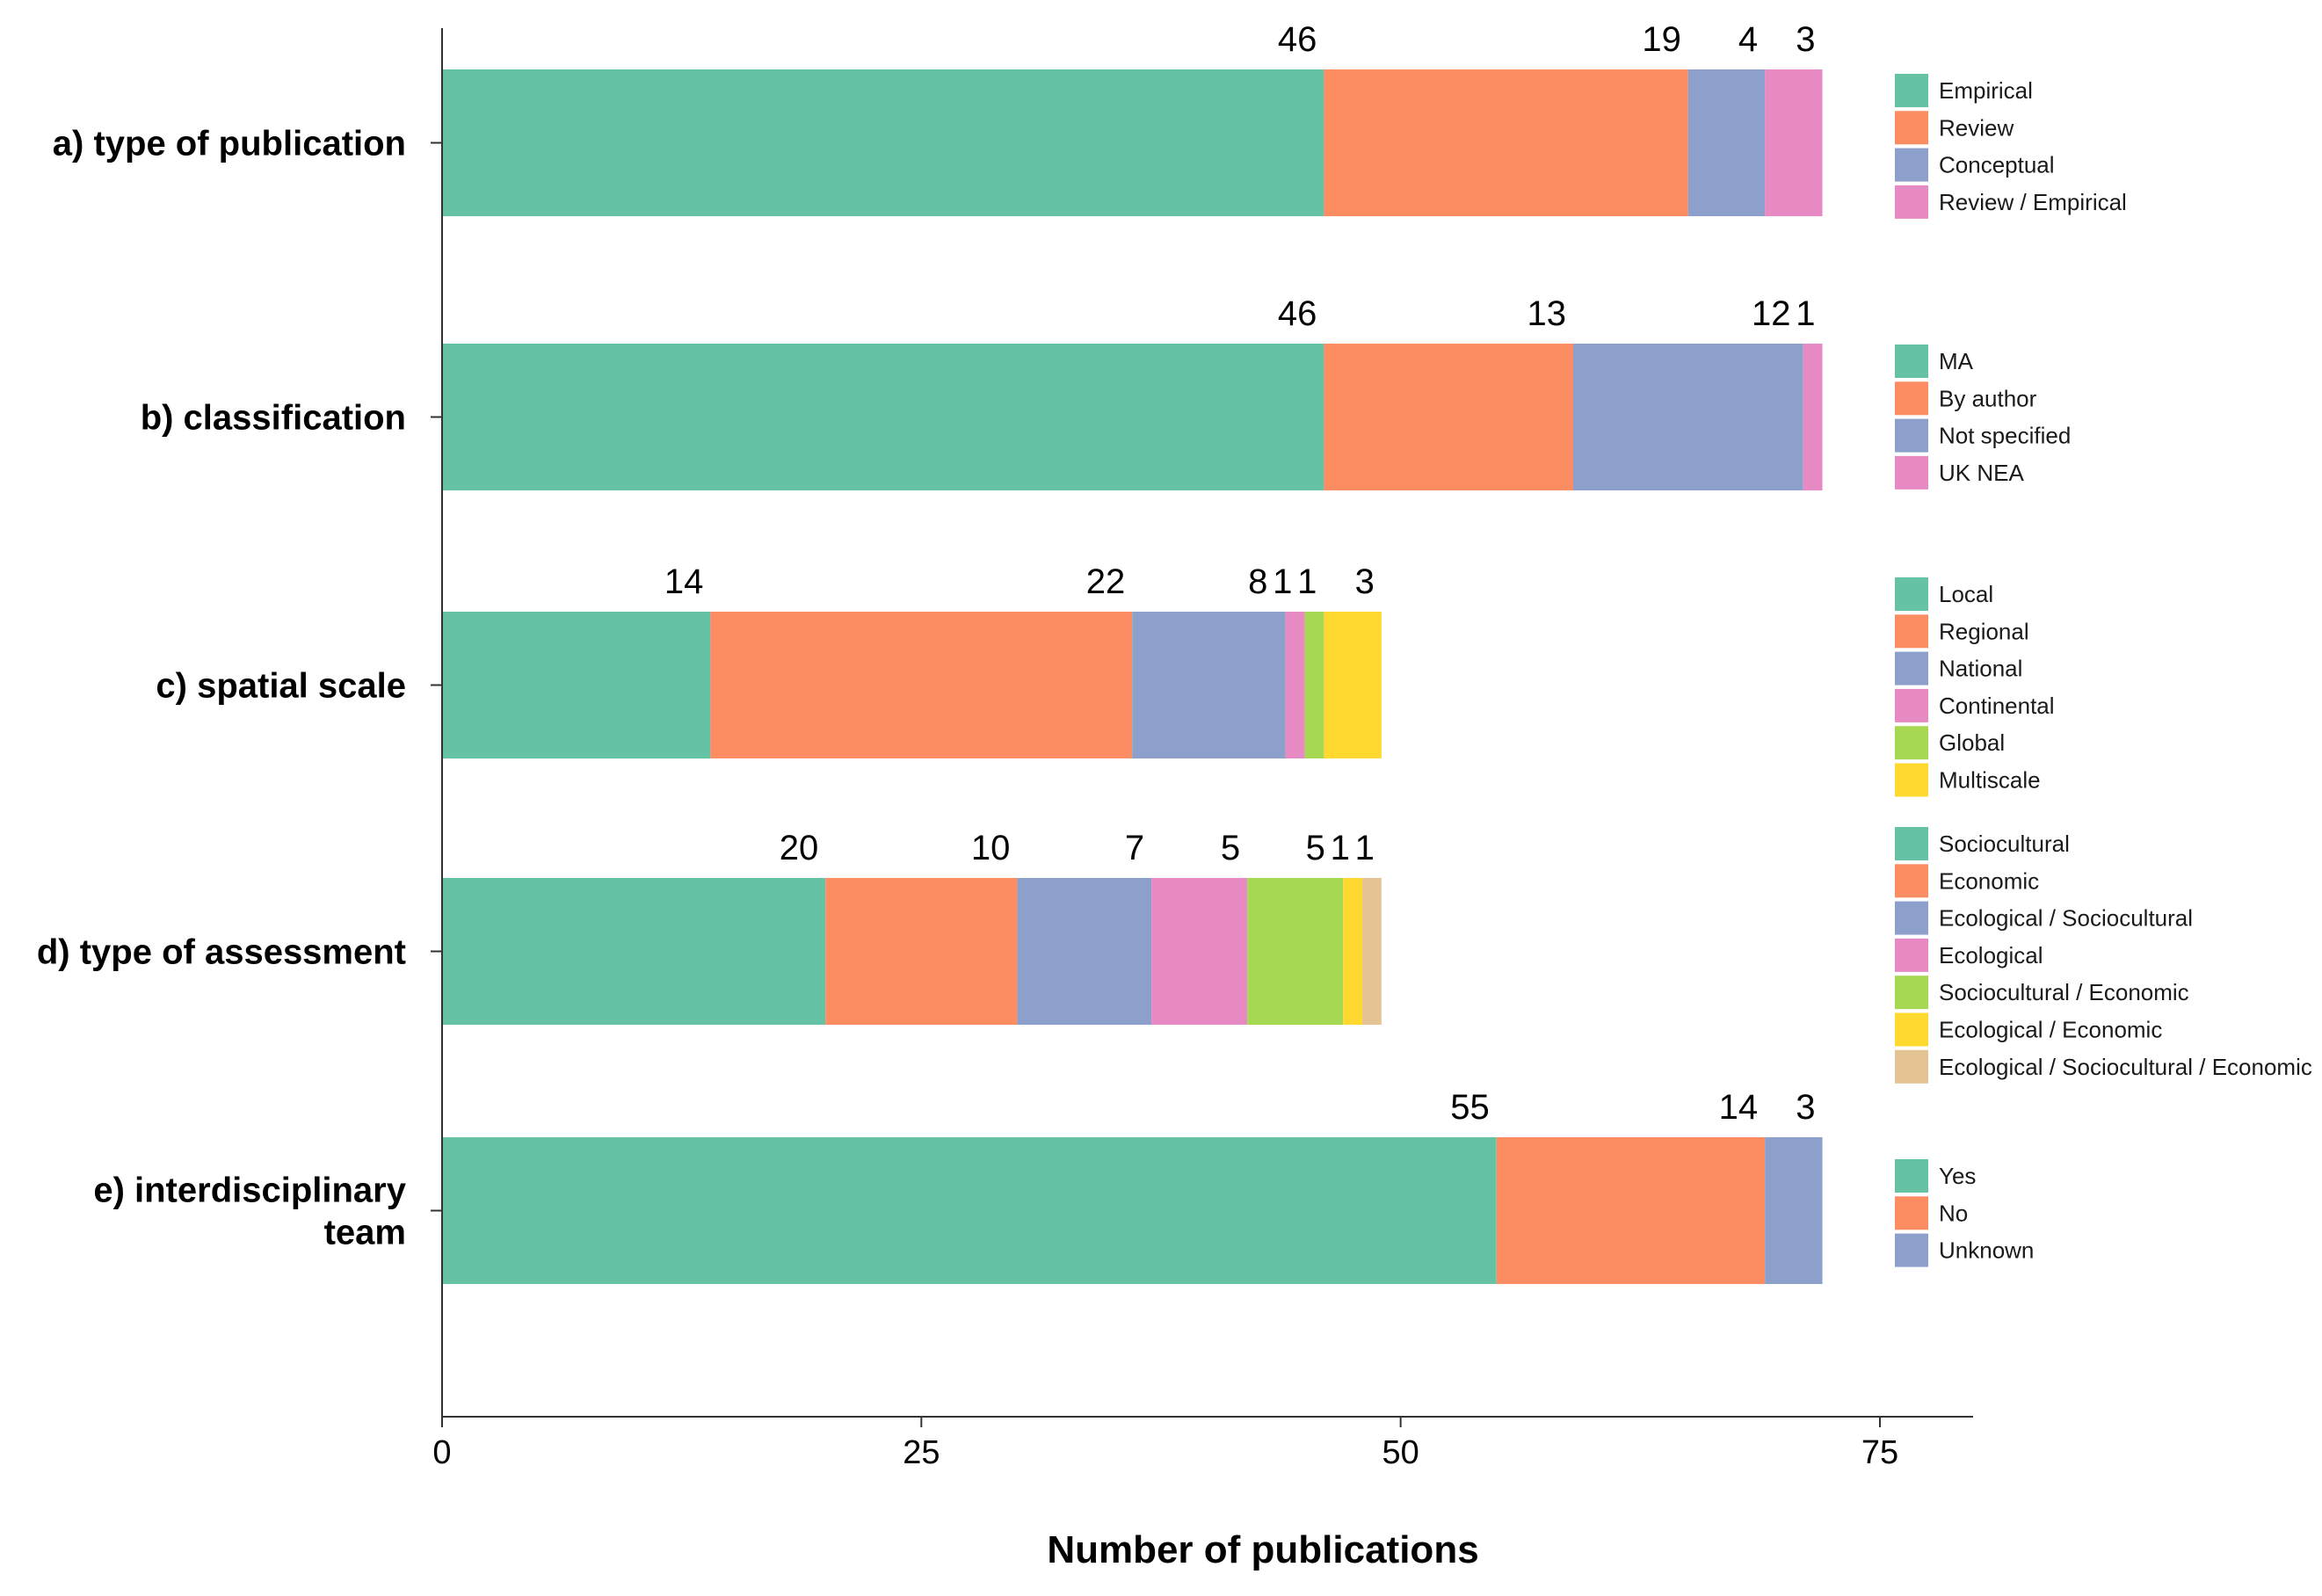  What do you see at coordinates (883, 417) in the screenshot?
I see `bar-segment-ma` at bounding box center [883, 417].